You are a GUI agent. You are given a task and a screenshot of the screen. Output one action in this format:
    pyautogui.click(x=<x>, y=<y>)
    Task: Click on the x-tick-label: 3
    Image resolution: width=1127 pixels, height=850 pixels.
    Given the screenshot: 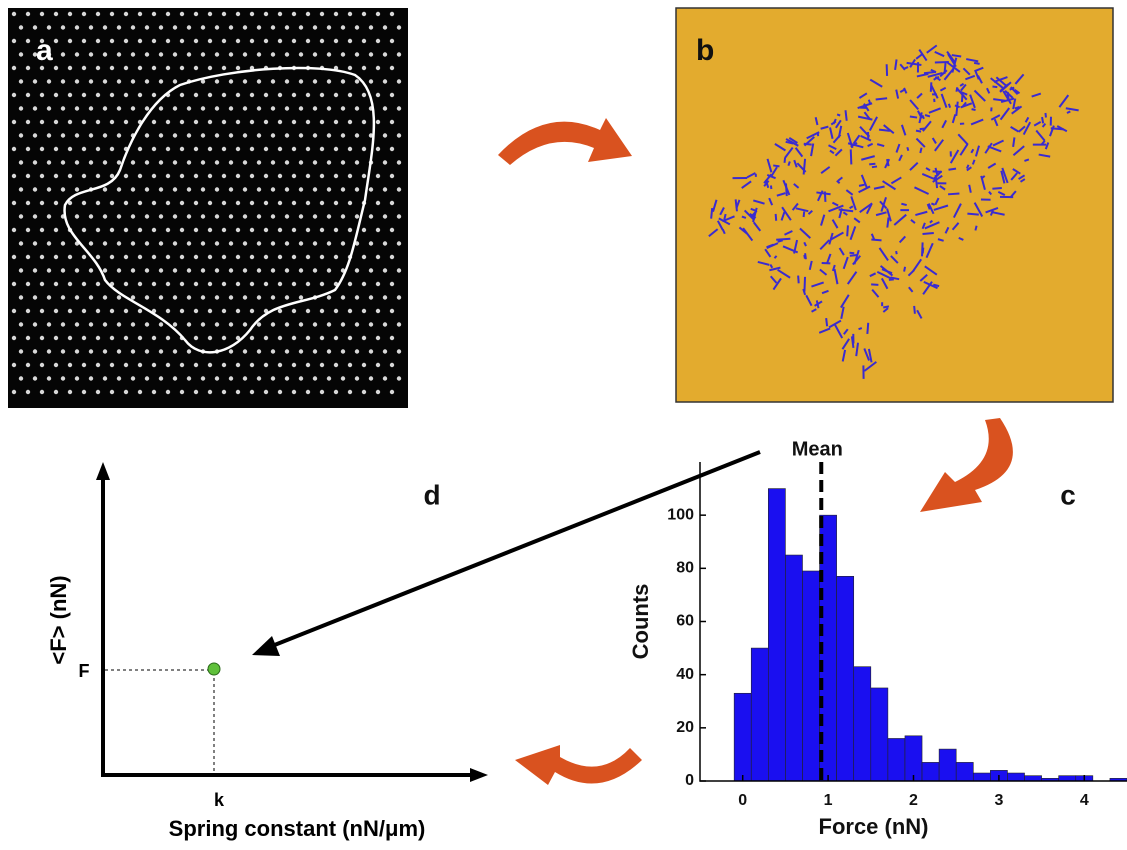 What is the action you would take?
    pyautogui.click(x=998, y=800)
    